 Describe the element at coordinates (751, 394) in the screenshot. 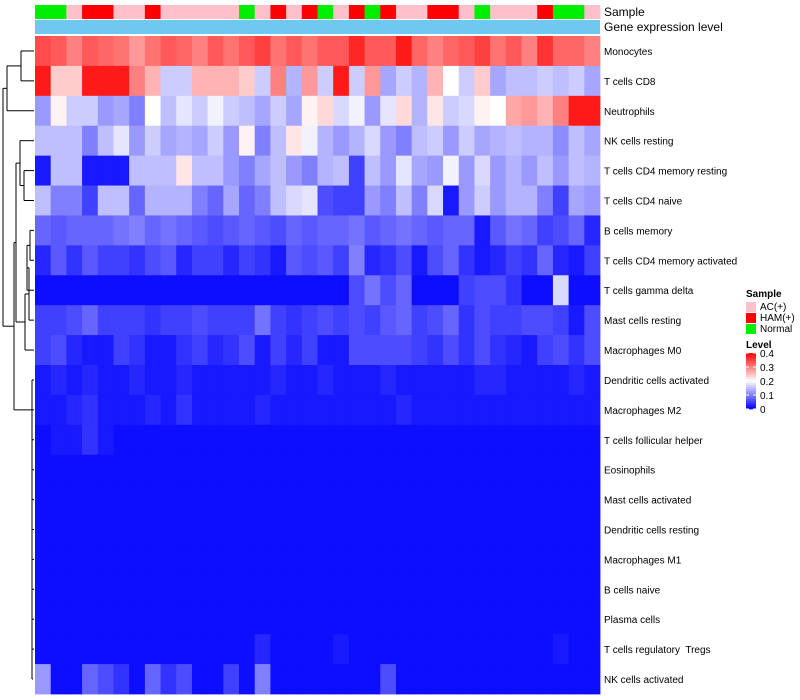

I see `legend-level-gradient-step` at that location.